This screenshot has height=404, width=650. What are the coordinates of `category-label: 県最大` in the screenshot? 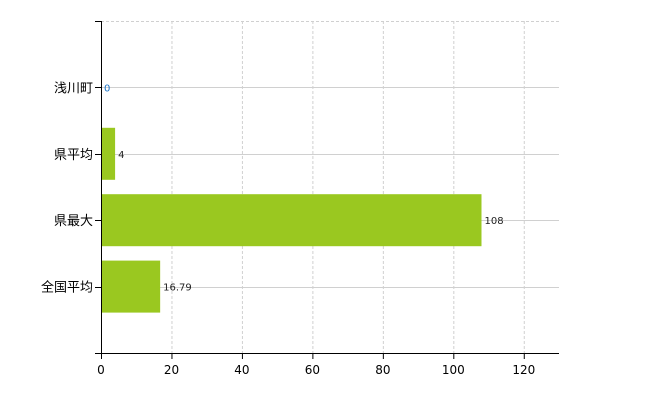 It's located at (73, 221).